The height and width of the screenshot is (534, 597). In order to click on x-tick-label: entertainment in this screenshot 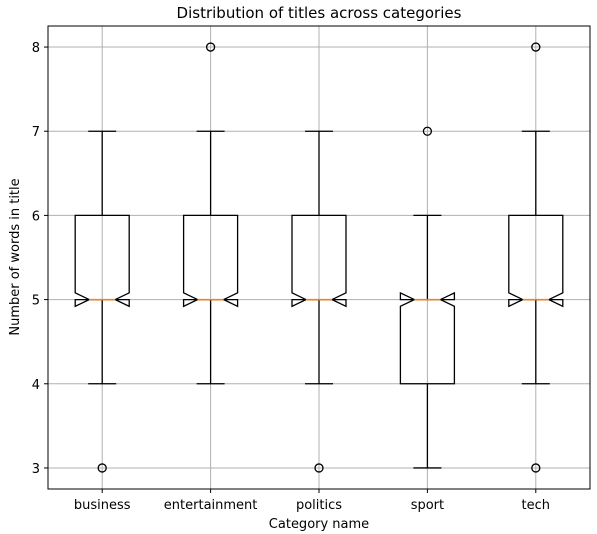, I will do `click(211, 505)`.